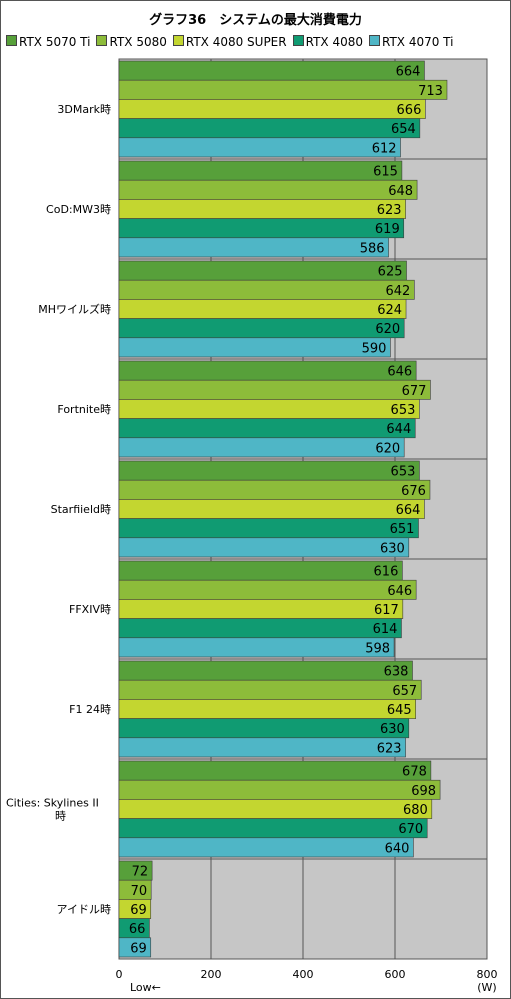  I want to click on value-label-2-1: 642, so click(397, 291).